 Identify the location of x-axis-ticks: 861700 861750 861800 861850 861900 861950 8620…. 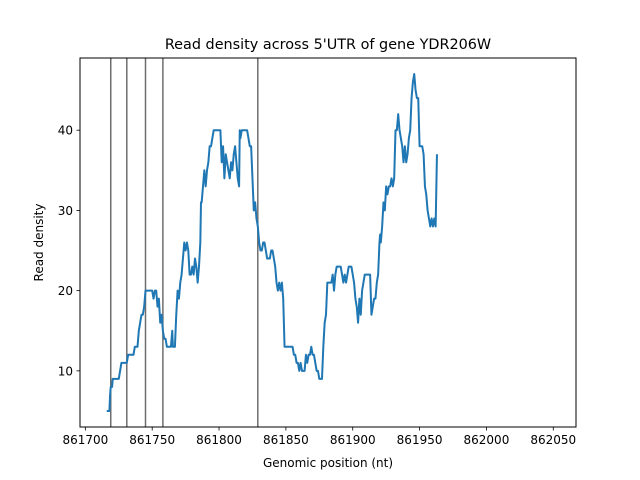
(319, 437).